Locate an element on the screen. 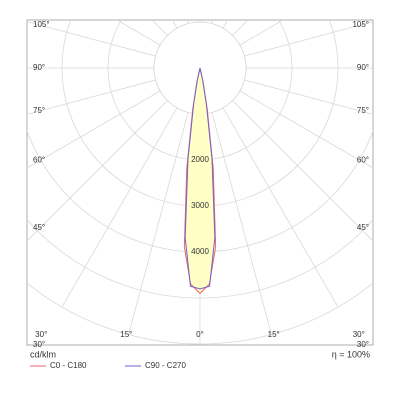 This screenshot has height=405, width=400. r-tick-label: 3000 is located at coordinates (200, 205).